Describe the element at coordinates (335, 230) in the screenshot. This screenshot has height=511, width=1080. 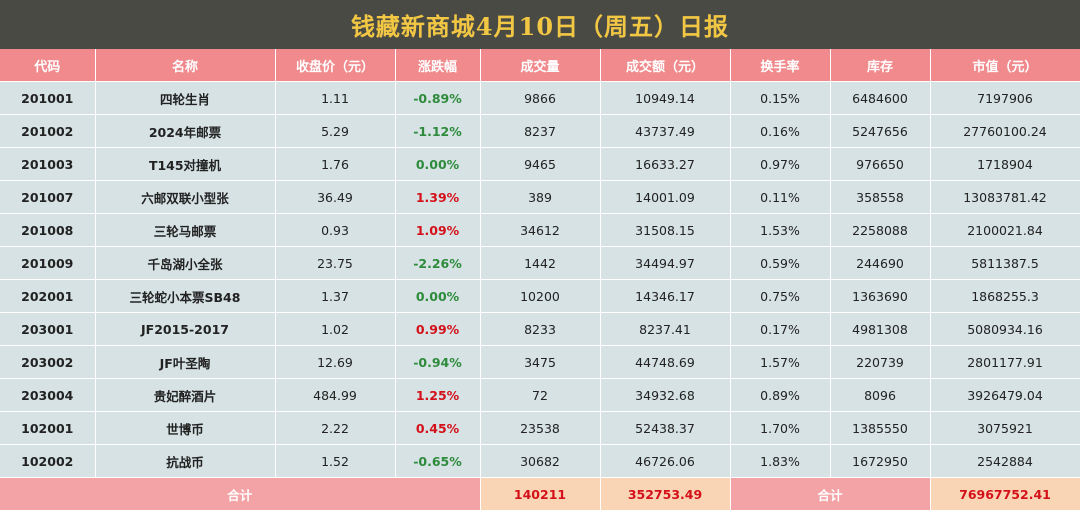
I see `cell-close: 0.93` at that location.